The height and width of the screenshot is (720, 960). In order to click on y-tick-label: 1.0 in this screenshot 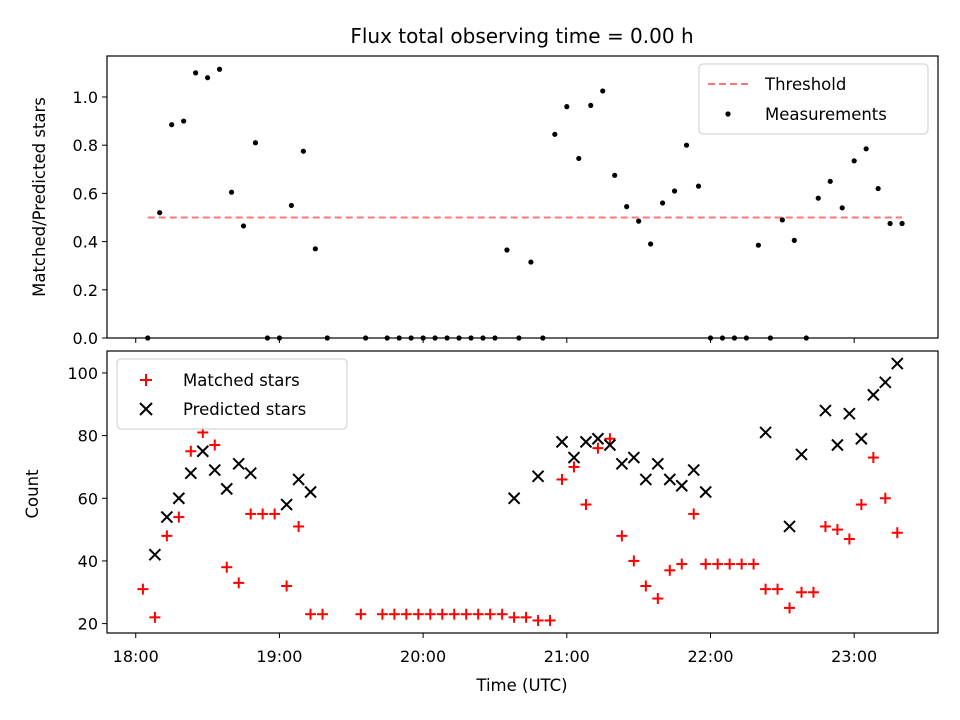, I will do `click(85, 97)`.